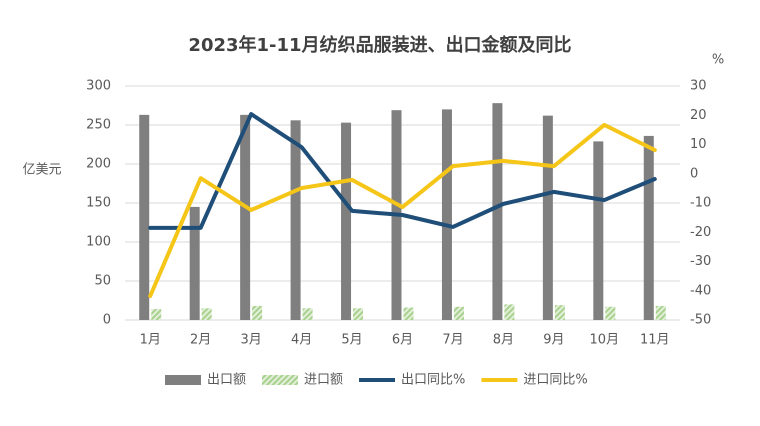  I want to click on y-tick-label: 150, so click(98, 203).